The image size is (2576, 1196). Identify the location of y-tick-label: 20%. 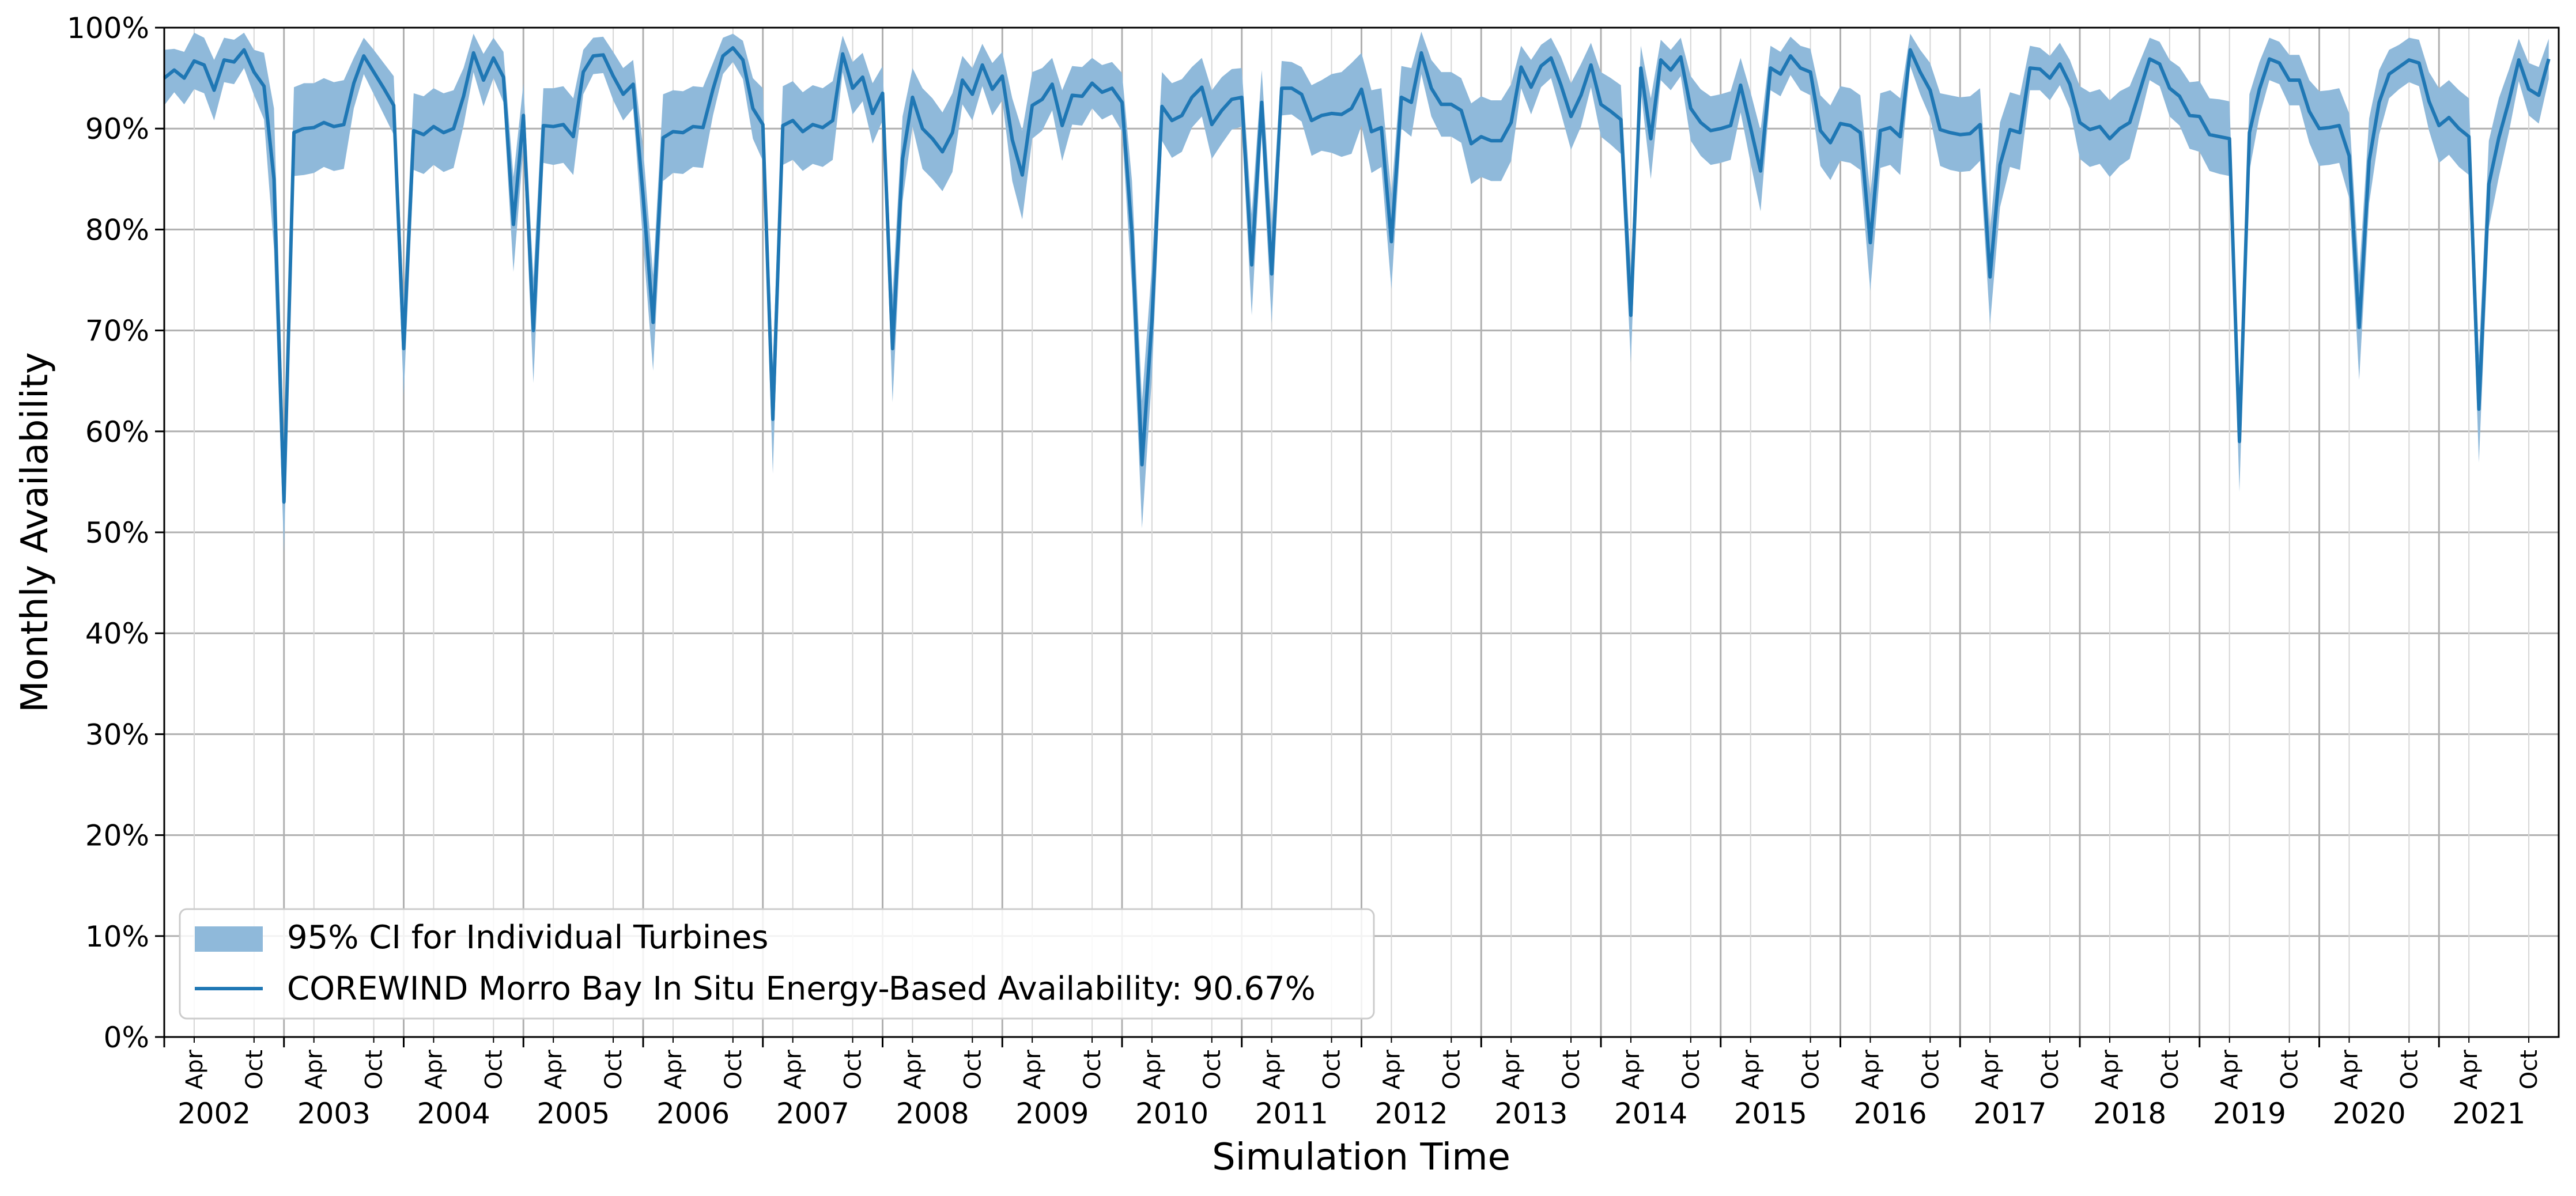
(117, 836).